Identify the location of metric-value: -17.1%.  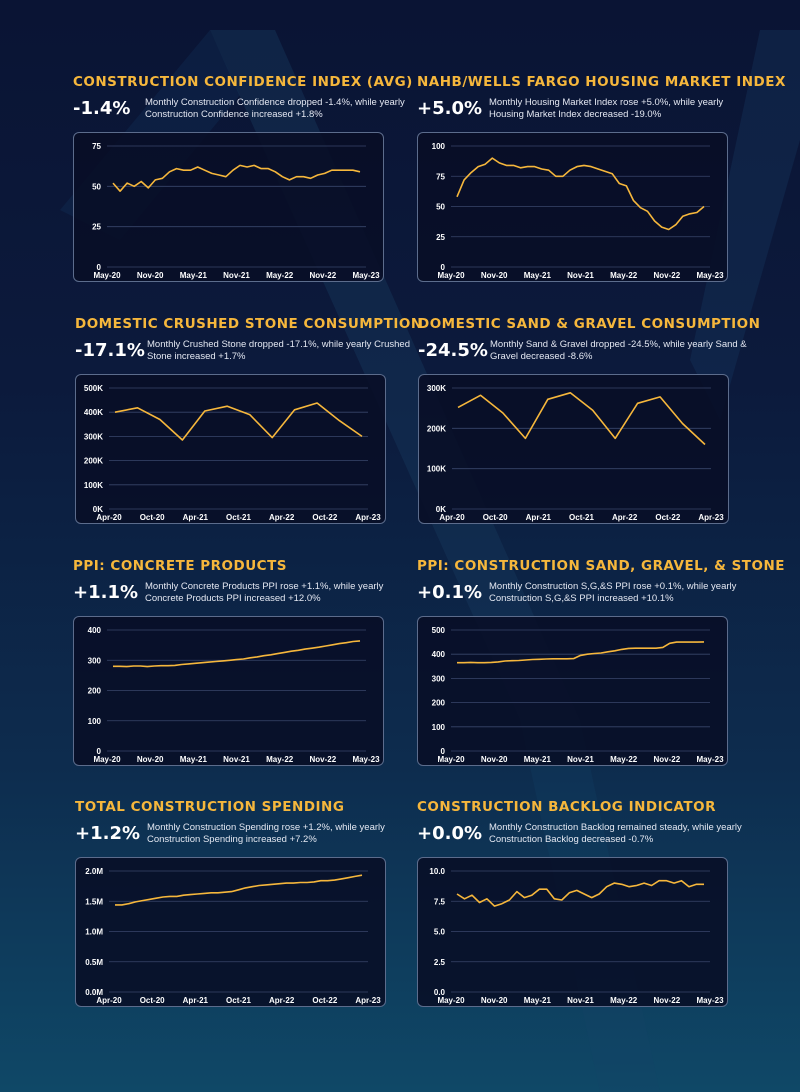
(110, 350).